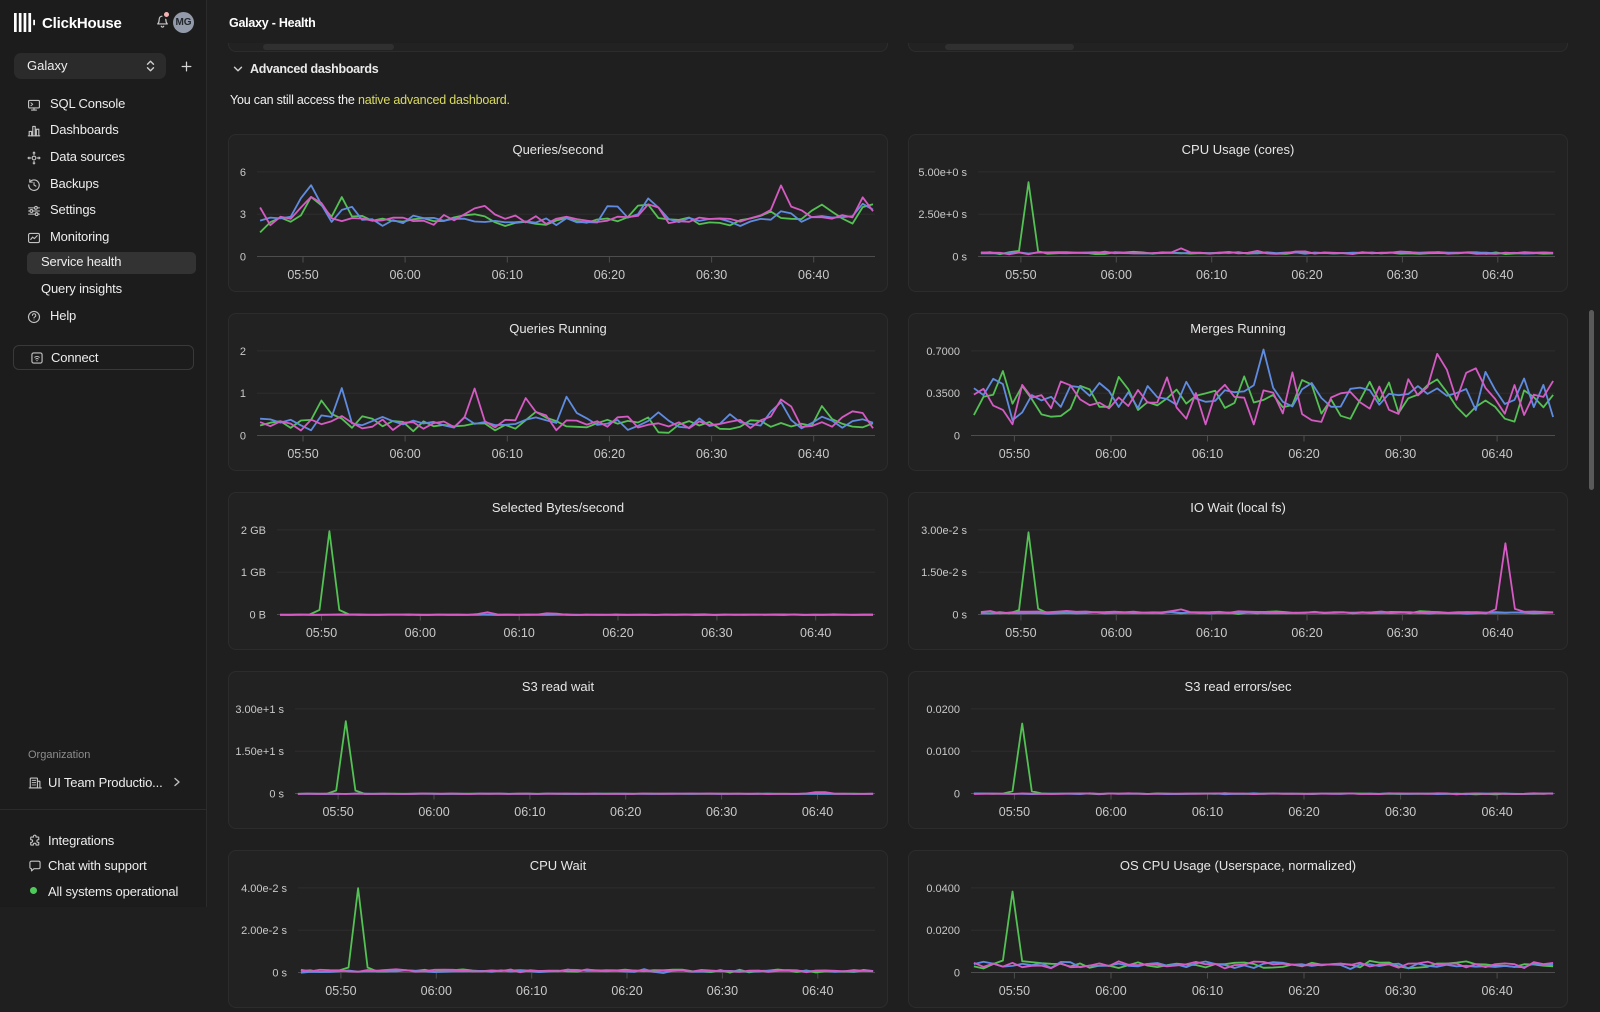  What do you see at coordinates (264, 931) in the screenshot?
I see `svg-text: 2.00e-2 s` at bounding box center [264, 931].